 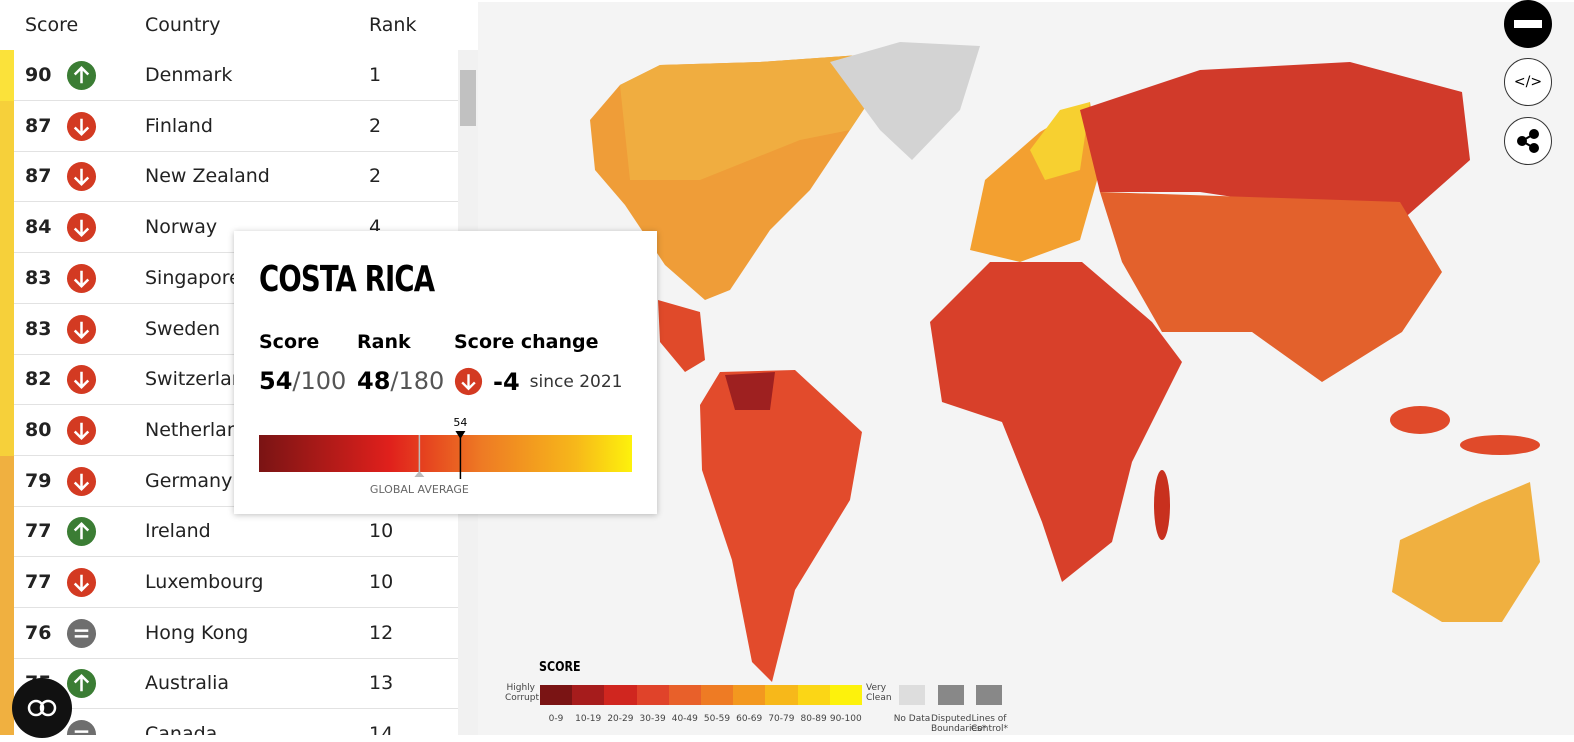 I want to click on row-country: Canada, so click(x=181, y=729).